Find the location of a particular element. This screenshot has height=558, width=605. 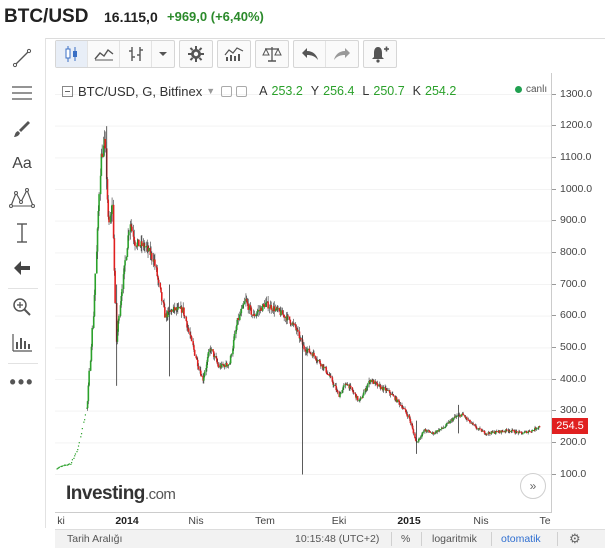

compare-icon is located at coordinates (272, 54).